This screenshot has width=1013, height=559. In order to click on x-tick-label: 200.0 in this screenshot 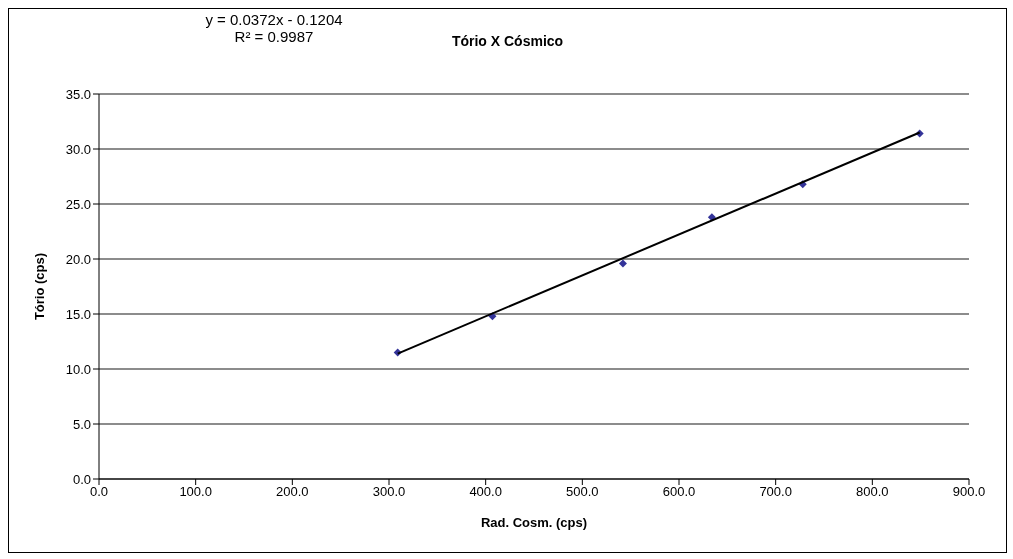, I will do `click(292, 492)`.